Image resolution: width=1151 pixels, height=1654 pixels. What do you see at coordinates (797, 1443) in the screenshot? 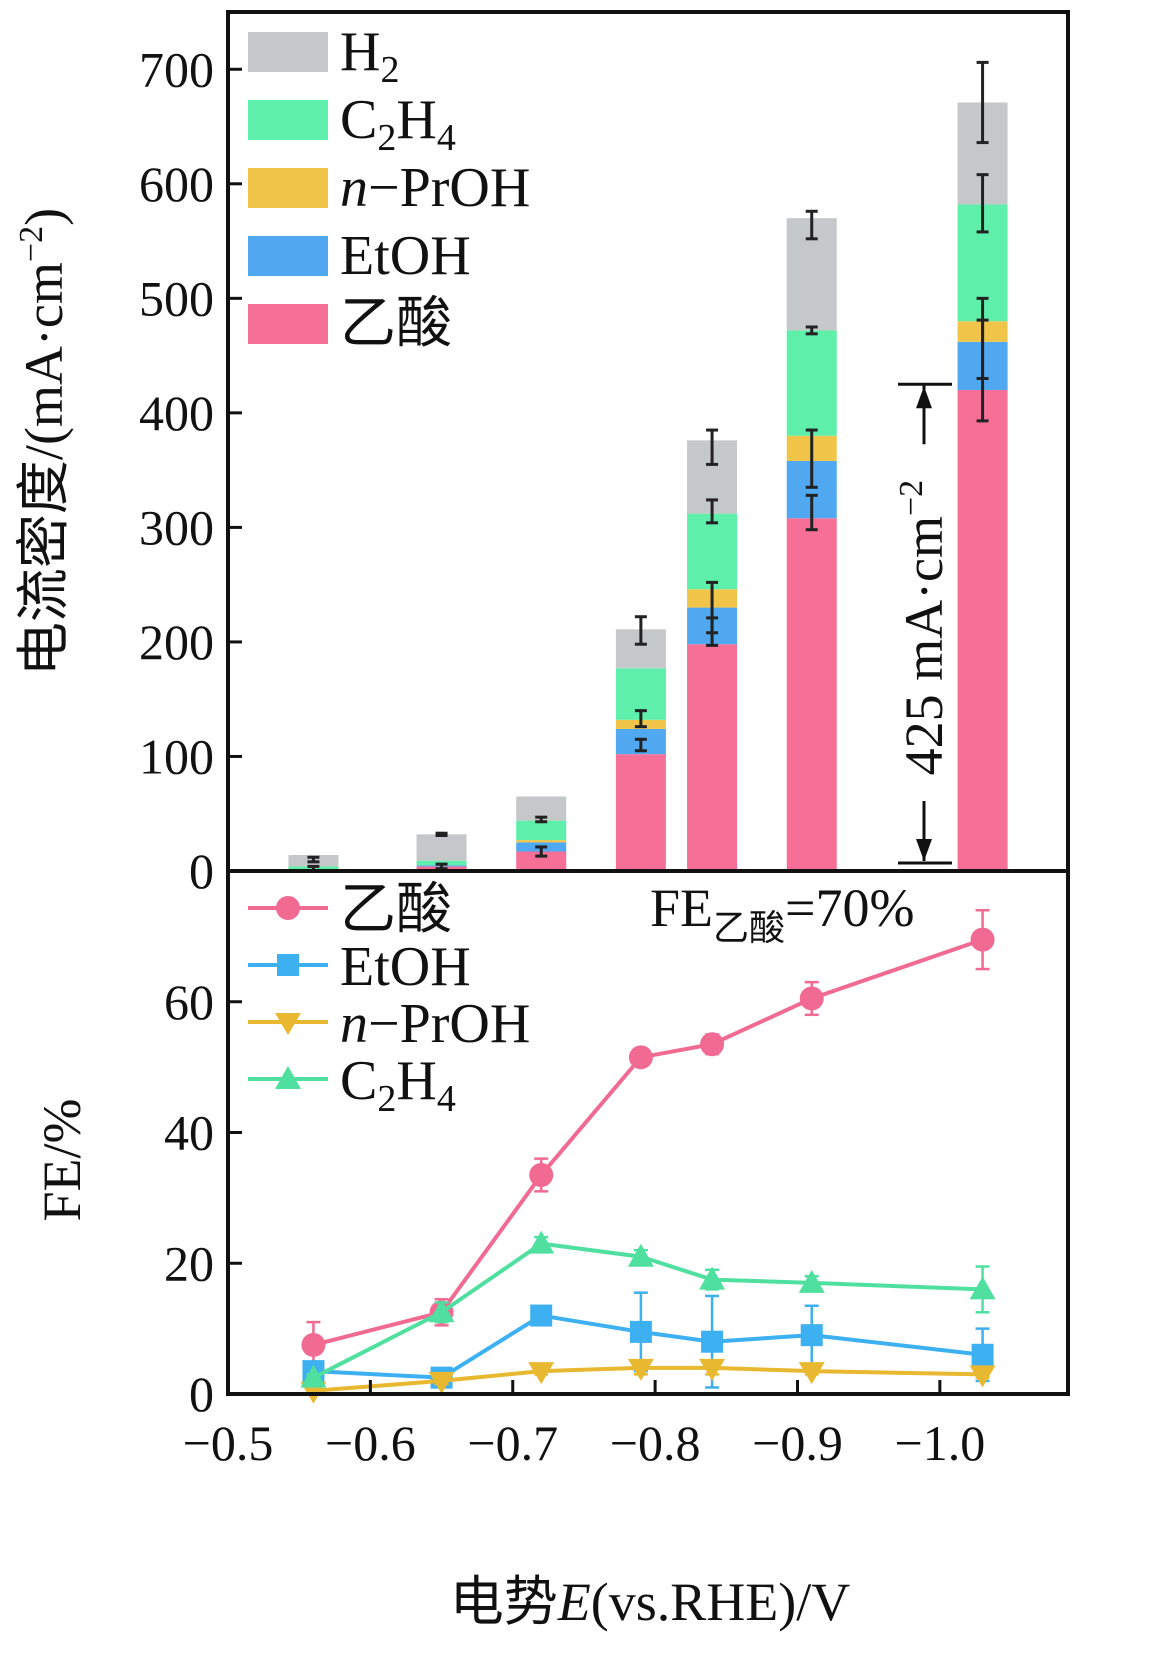
I see `x-tick-label: −0.9` at bounding box center [797, 1443].